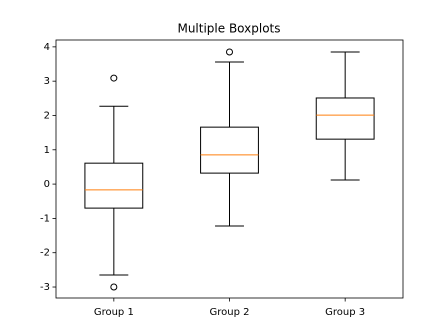 This screenshot has height=336, width=448. Describe the element at coordinates (47, 47) in the screenshot. I see `y-tick-label: 4` at that location.